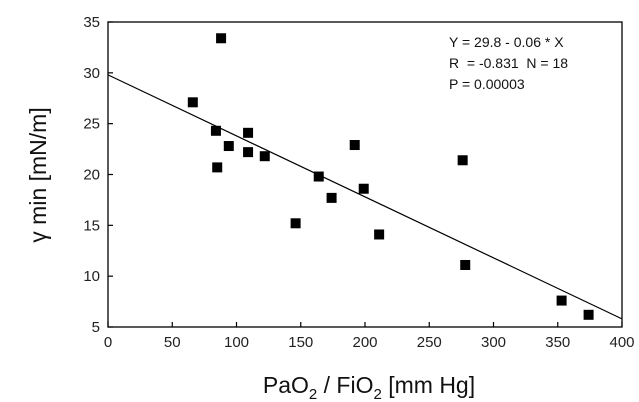 The height and width of the screenshot is (402, 639). Describe the element at coordinates (621, 342) in the screenshot. I see `x-tick-label: 400` at that location.